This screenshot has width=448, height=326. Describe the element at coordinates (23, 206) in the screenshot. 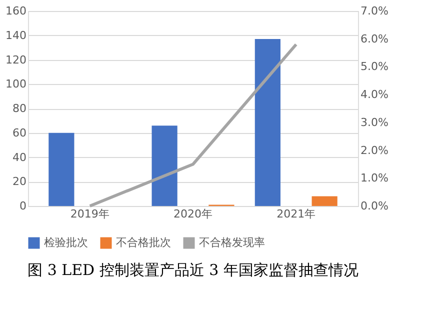

I see `y-tick-label: 0` at that location.